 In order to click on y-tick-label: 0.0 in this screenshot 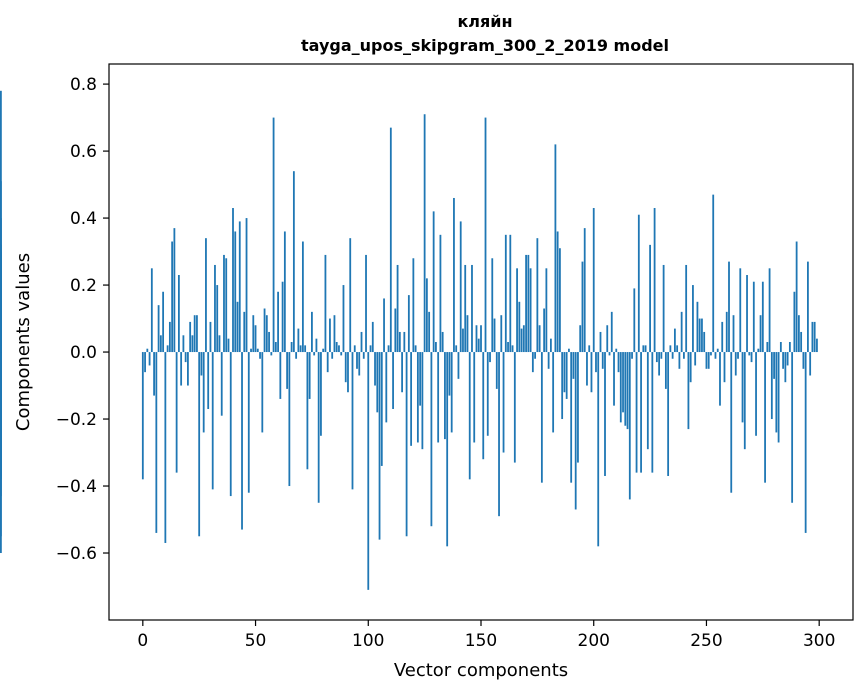, I will do `click(83, 353)`.